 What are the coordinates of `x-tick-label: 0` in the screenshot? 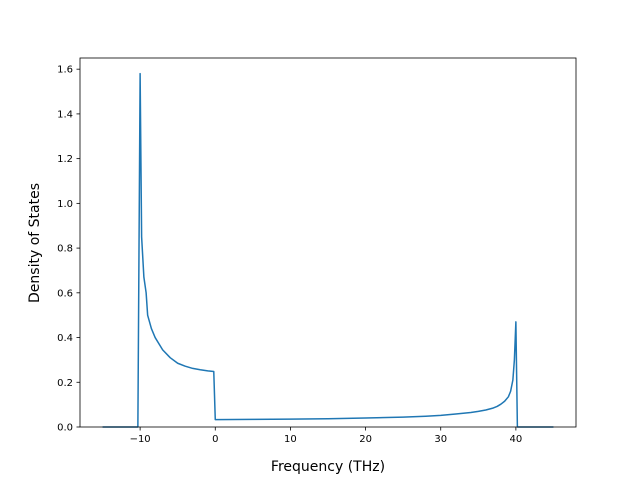 It's located at (215, 439).